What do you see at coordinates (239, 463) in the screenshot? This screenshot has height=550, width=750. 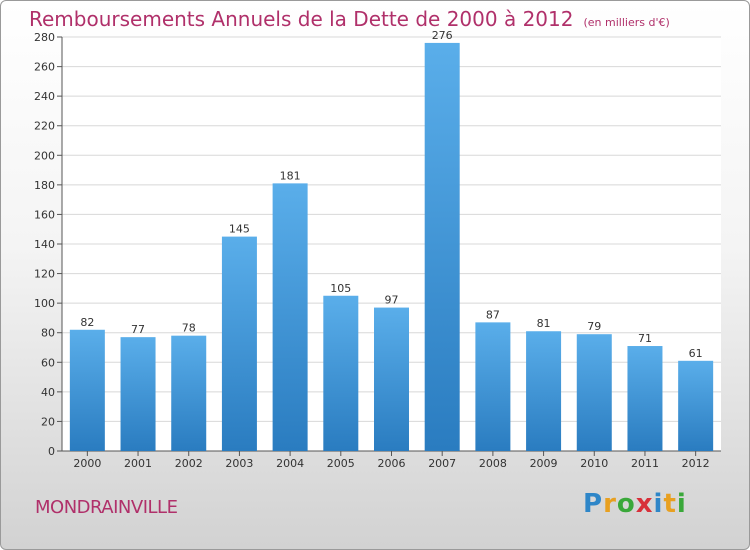 I see `x-tick-label: 2003` at bounding box center [239, 463].